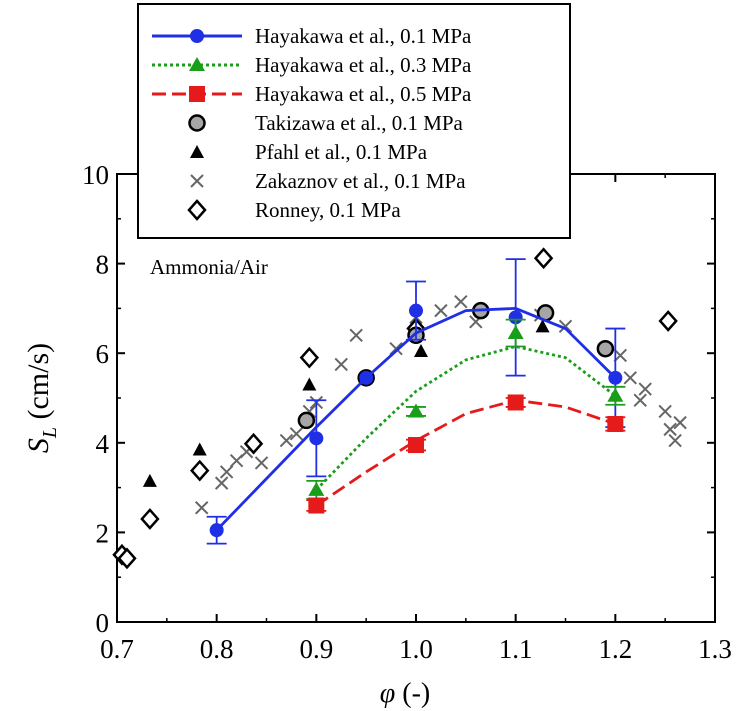  What do you see at coordinates (363, 36) in the screenshot?
I see `legend-label-0: Hayakawa et al., 0.1 MPa` at bounding box center [363, 36].